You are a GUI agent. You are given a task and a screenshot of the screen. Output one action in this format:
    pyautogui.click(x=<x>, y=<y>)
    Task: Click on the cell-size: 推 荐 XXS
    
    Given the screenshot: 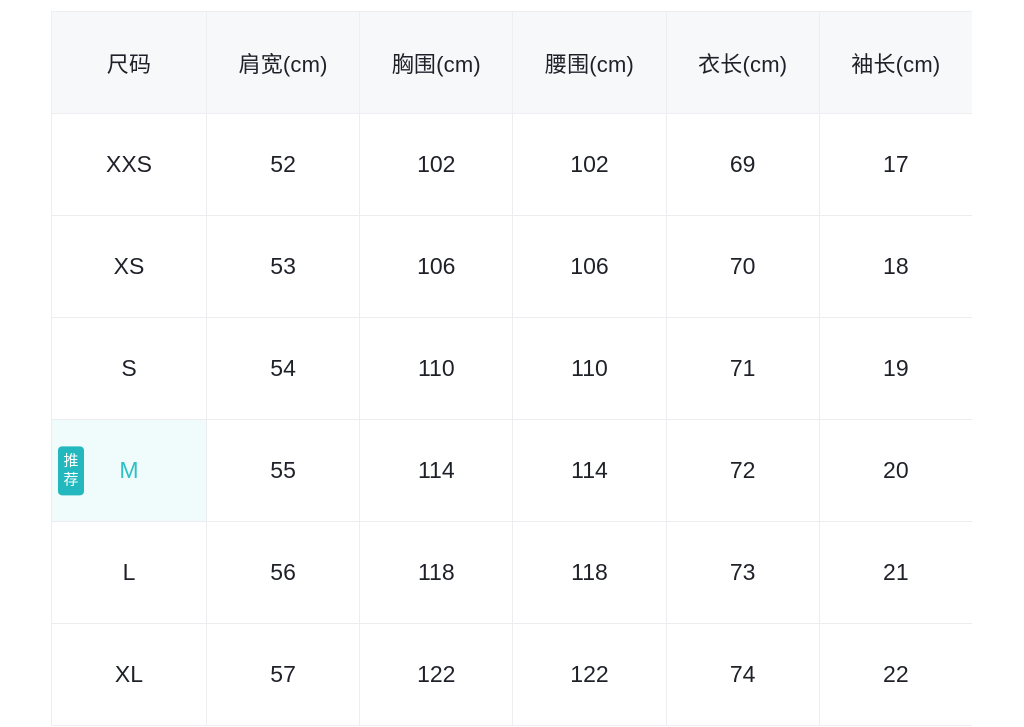 What is the action you would take?
    pyautogui.click(x=129, y=164)
    